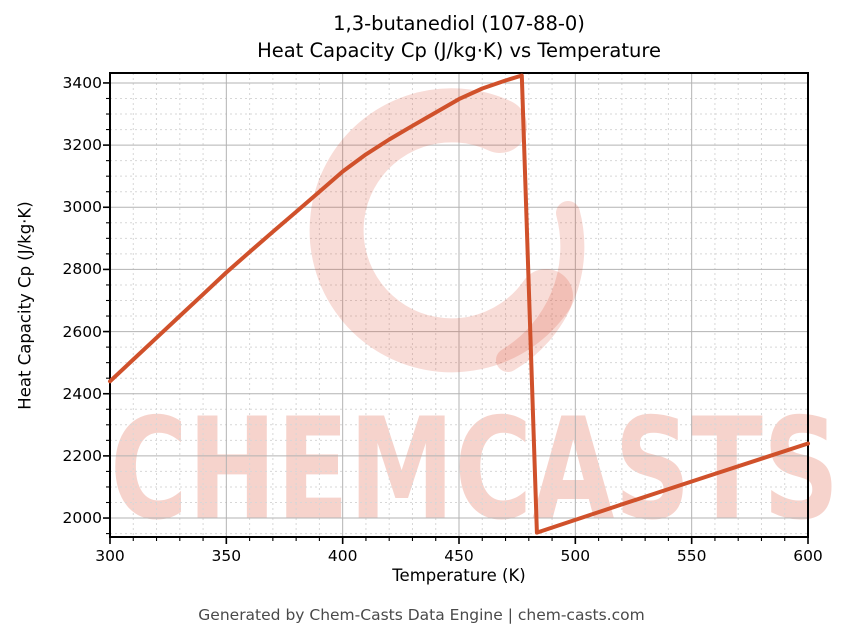 The height and width of the screenshot is (644, 843). Describe the element at coordinates (82, 455) in the screenshot. I see `y-tick-label: 2200` at that location.